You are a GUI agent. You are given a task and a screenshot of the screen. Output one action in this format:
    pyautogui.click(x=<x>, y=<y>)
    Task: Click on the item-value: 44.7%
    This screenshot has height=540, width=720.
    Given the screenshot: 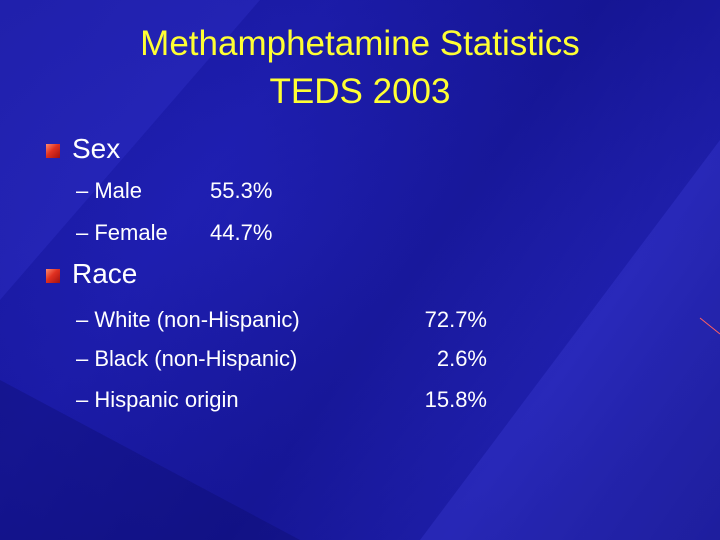 What is the action you would take?
    pyautogui.click(x=241, y=232)
    